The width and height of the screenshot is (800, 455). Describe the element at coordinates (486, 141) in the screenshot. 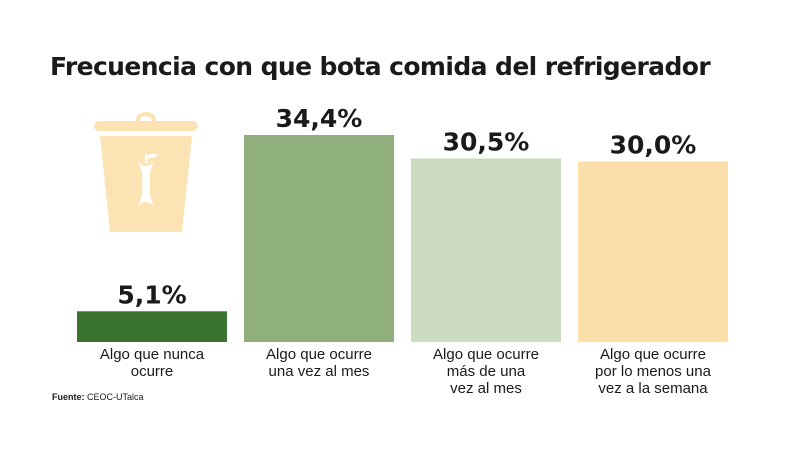

I see `value-label-3: 30,5%` at that location.